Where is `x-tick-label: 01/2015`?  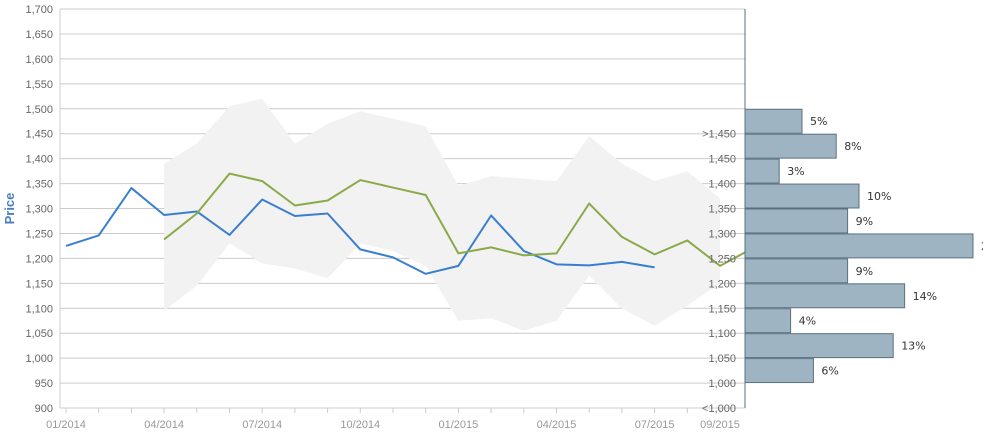 x-tick-label: 01/2015 is located at coordinates (459, 425).